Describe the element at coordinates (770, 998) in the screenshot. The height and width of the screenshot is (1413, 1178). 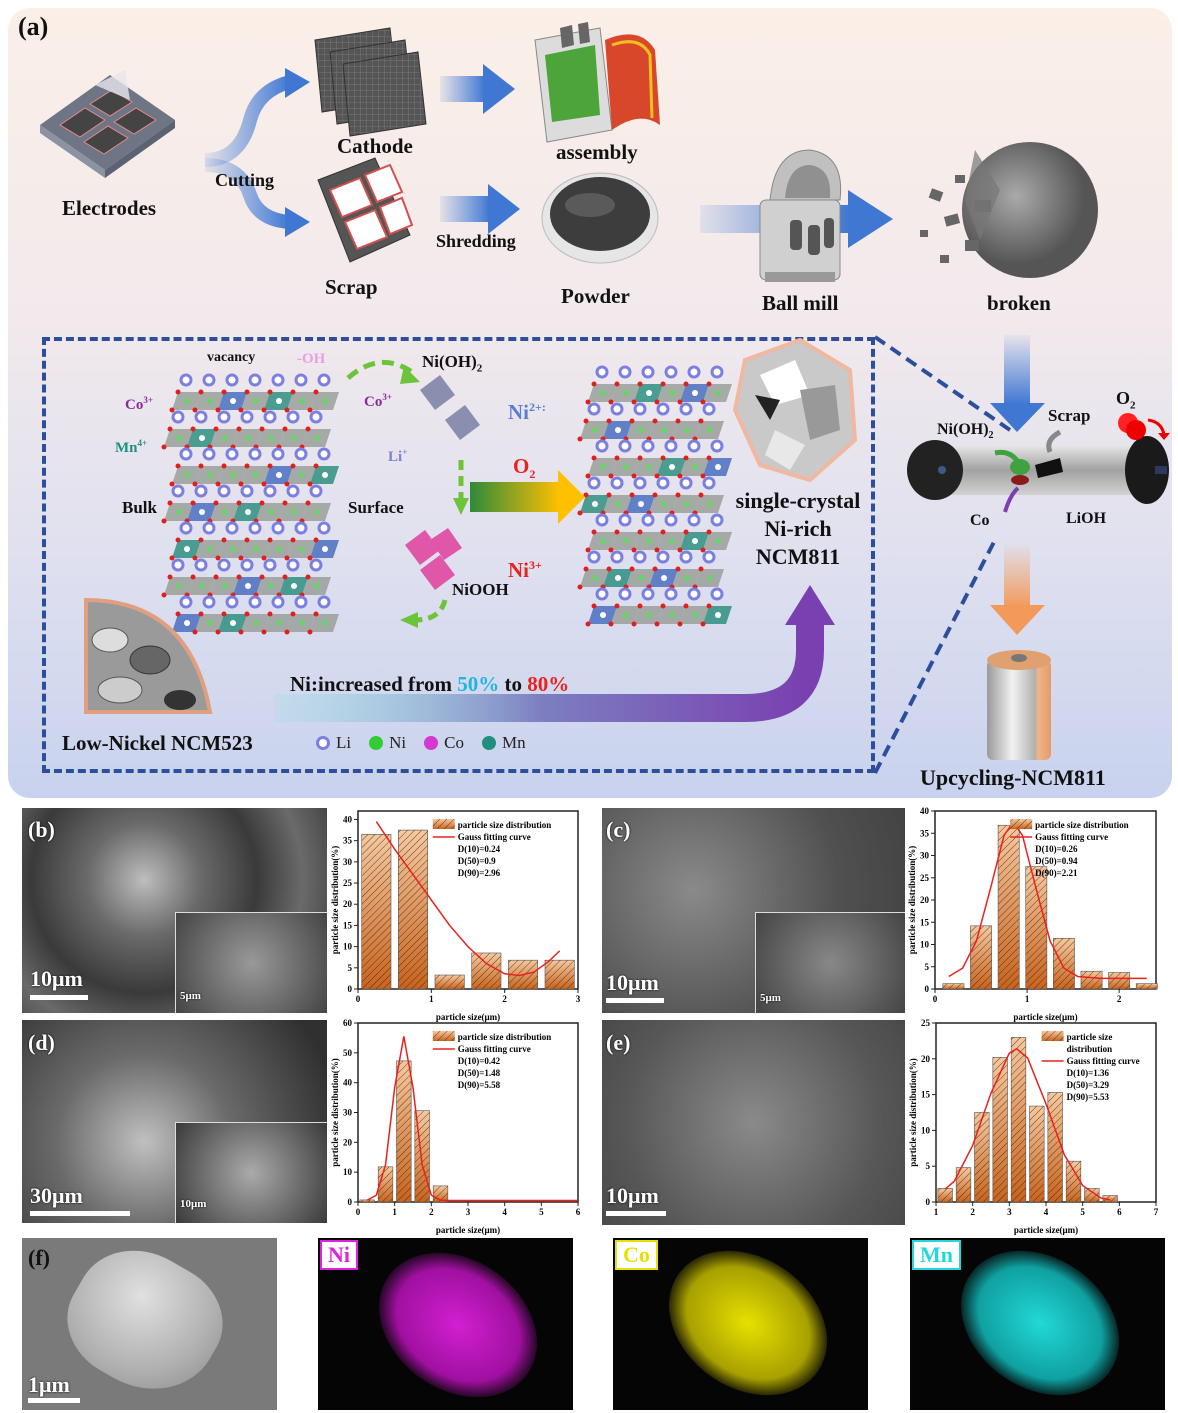
I see `inset-scale-c: 5μm` at that location.